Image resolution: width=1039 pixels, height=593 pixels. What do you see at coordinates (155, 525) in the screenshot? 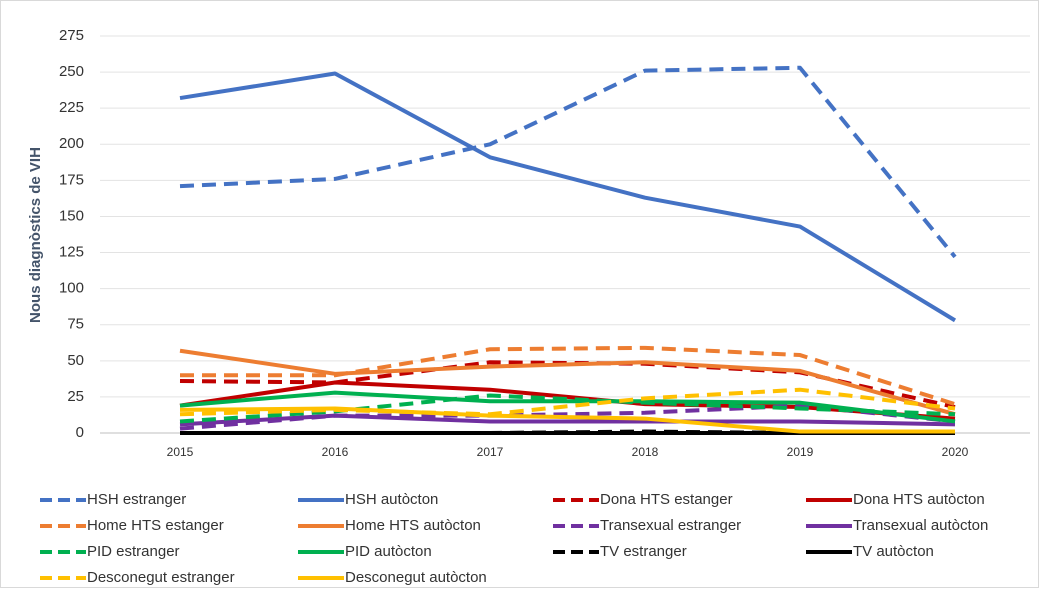
I see `legend-label: Home HTS estanger` at bounding box center [155, 525].